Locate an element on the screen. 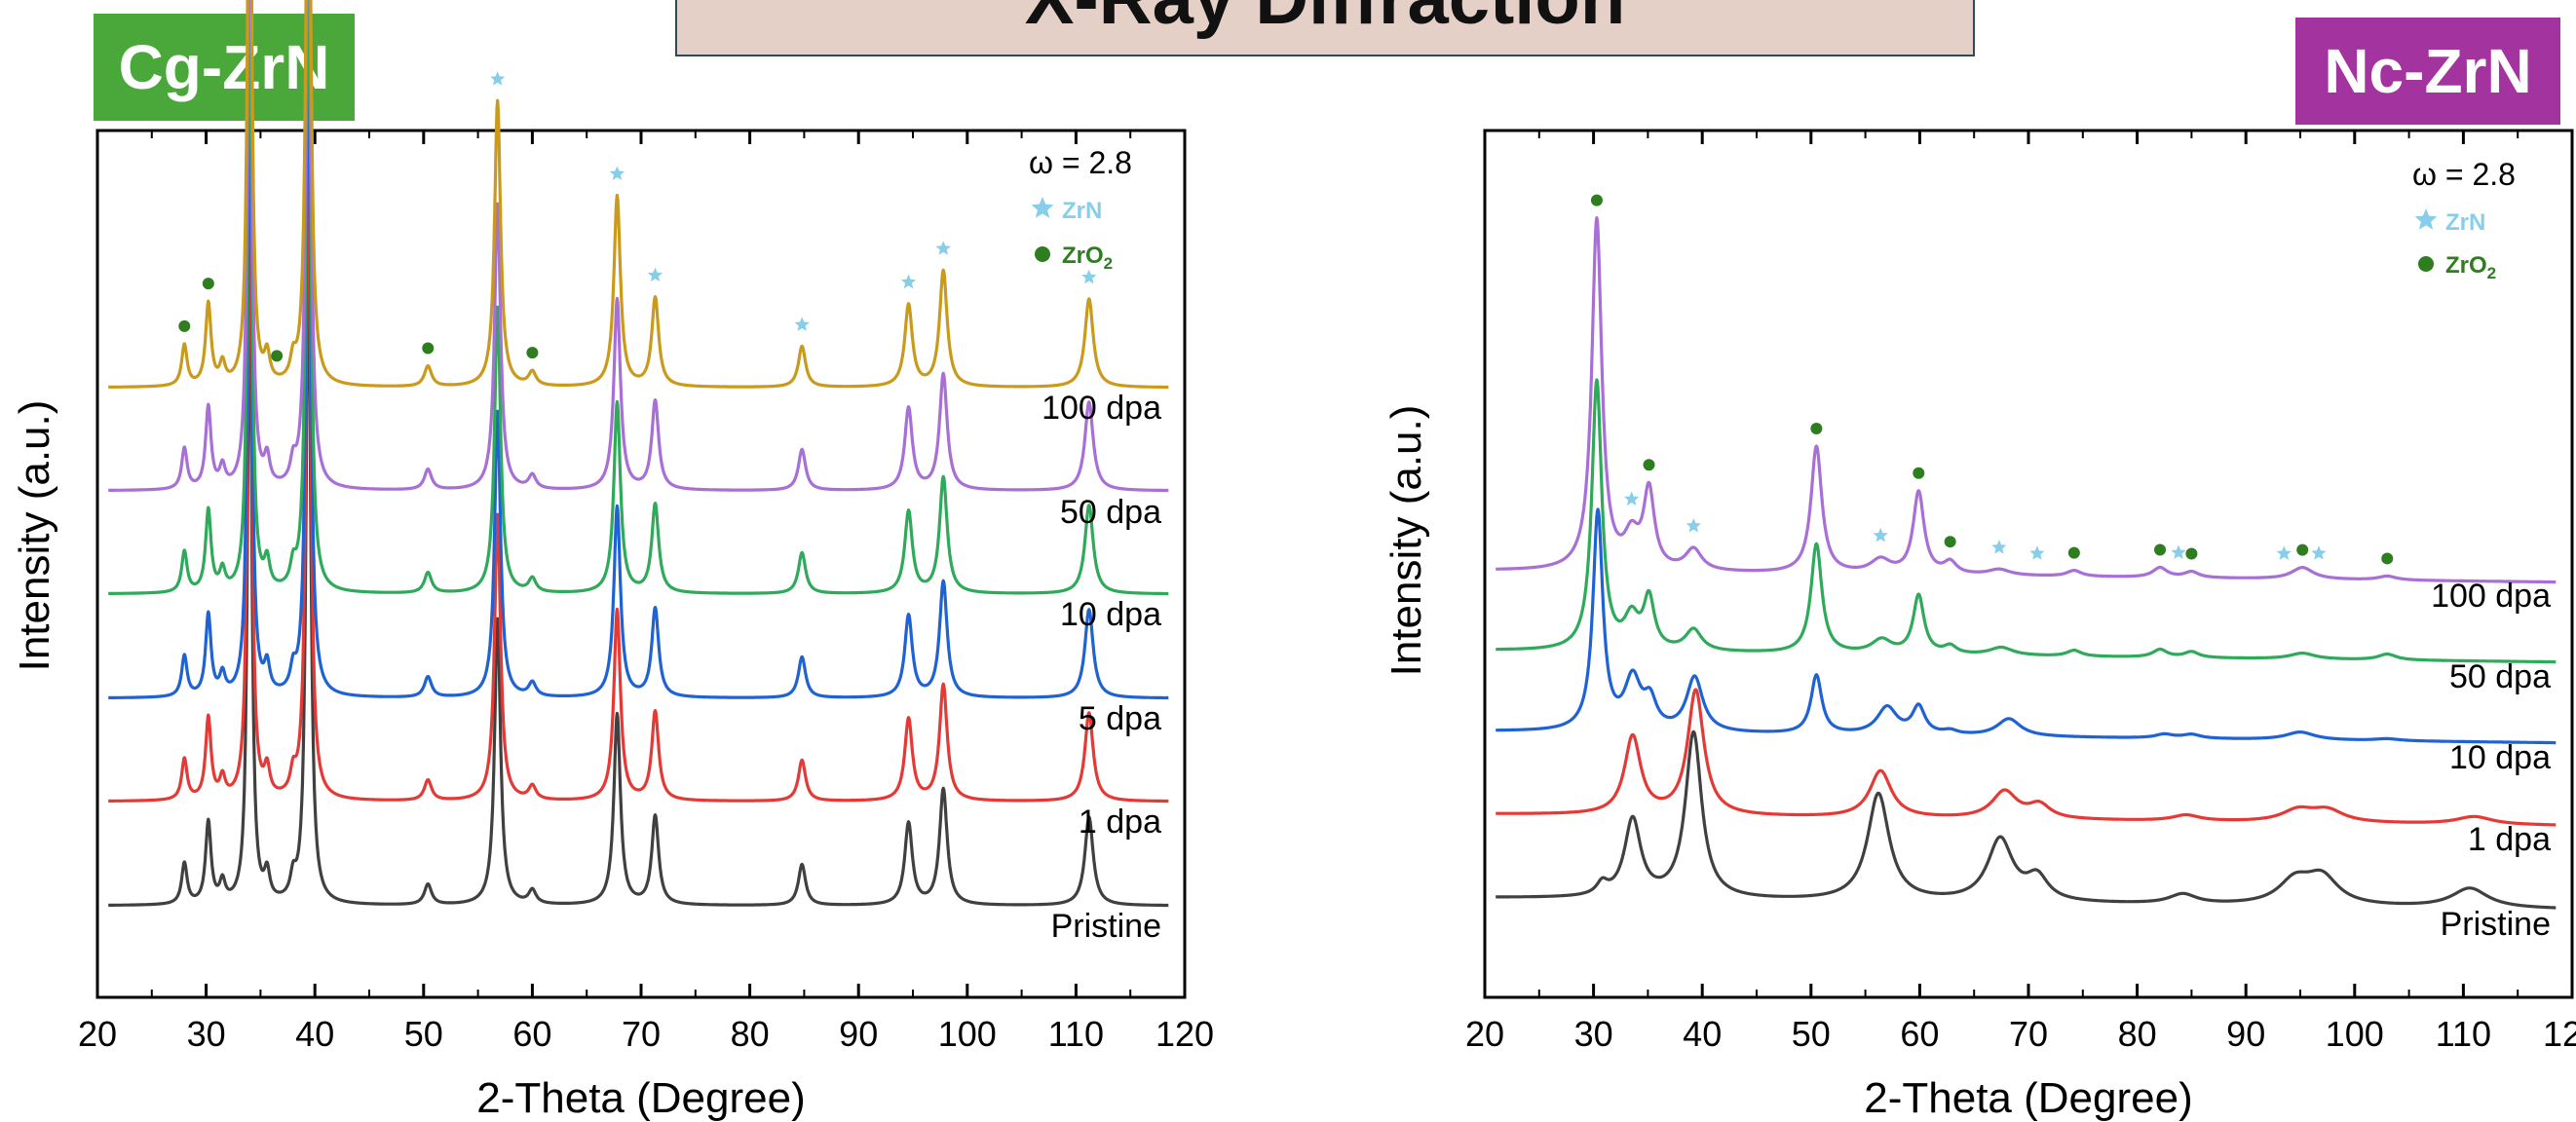  series-line-1-dpa is located at coordinates (2026, 758).